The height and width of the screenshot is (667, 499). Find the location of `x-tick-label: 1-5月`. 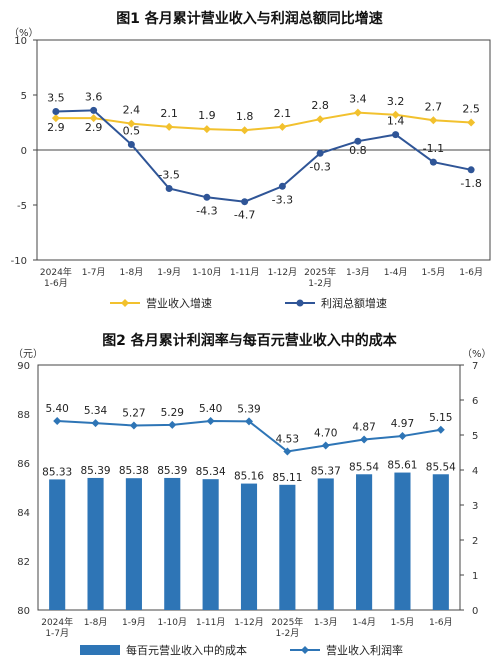

x-tick-label: 1-5月 is located at coordinates (403, 622).